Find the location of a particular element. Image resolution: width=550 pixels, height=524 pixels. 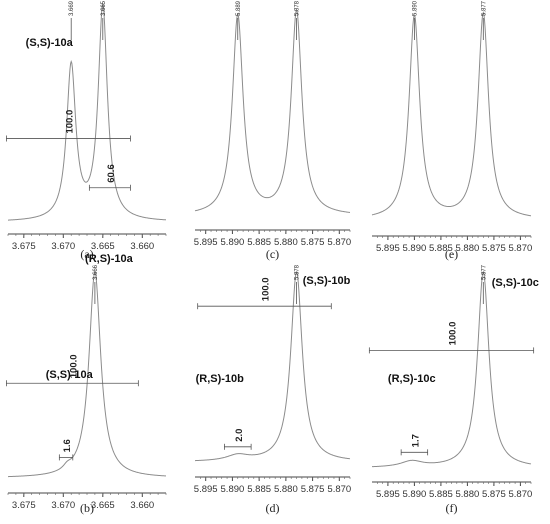

x-tick-label-d-5: 5.870 is located at coordinates (339, 489).